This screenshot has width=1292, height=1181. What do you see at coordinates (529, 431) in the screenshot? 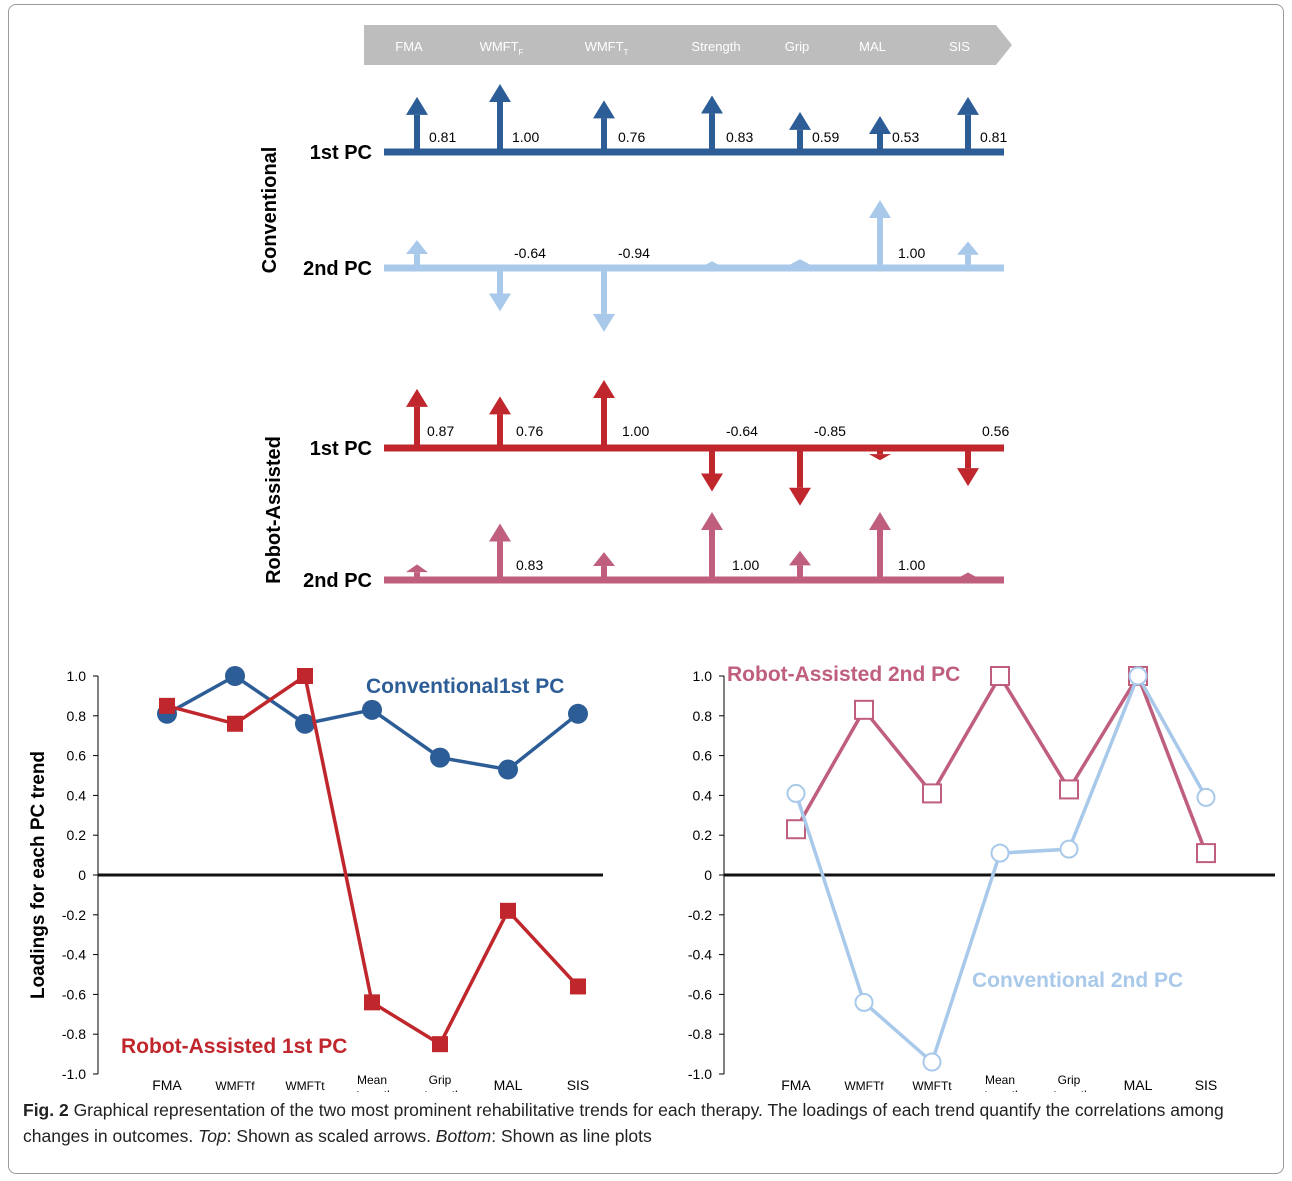
I see `loading-value-label: 0.76` at bounding box center [529, 431].